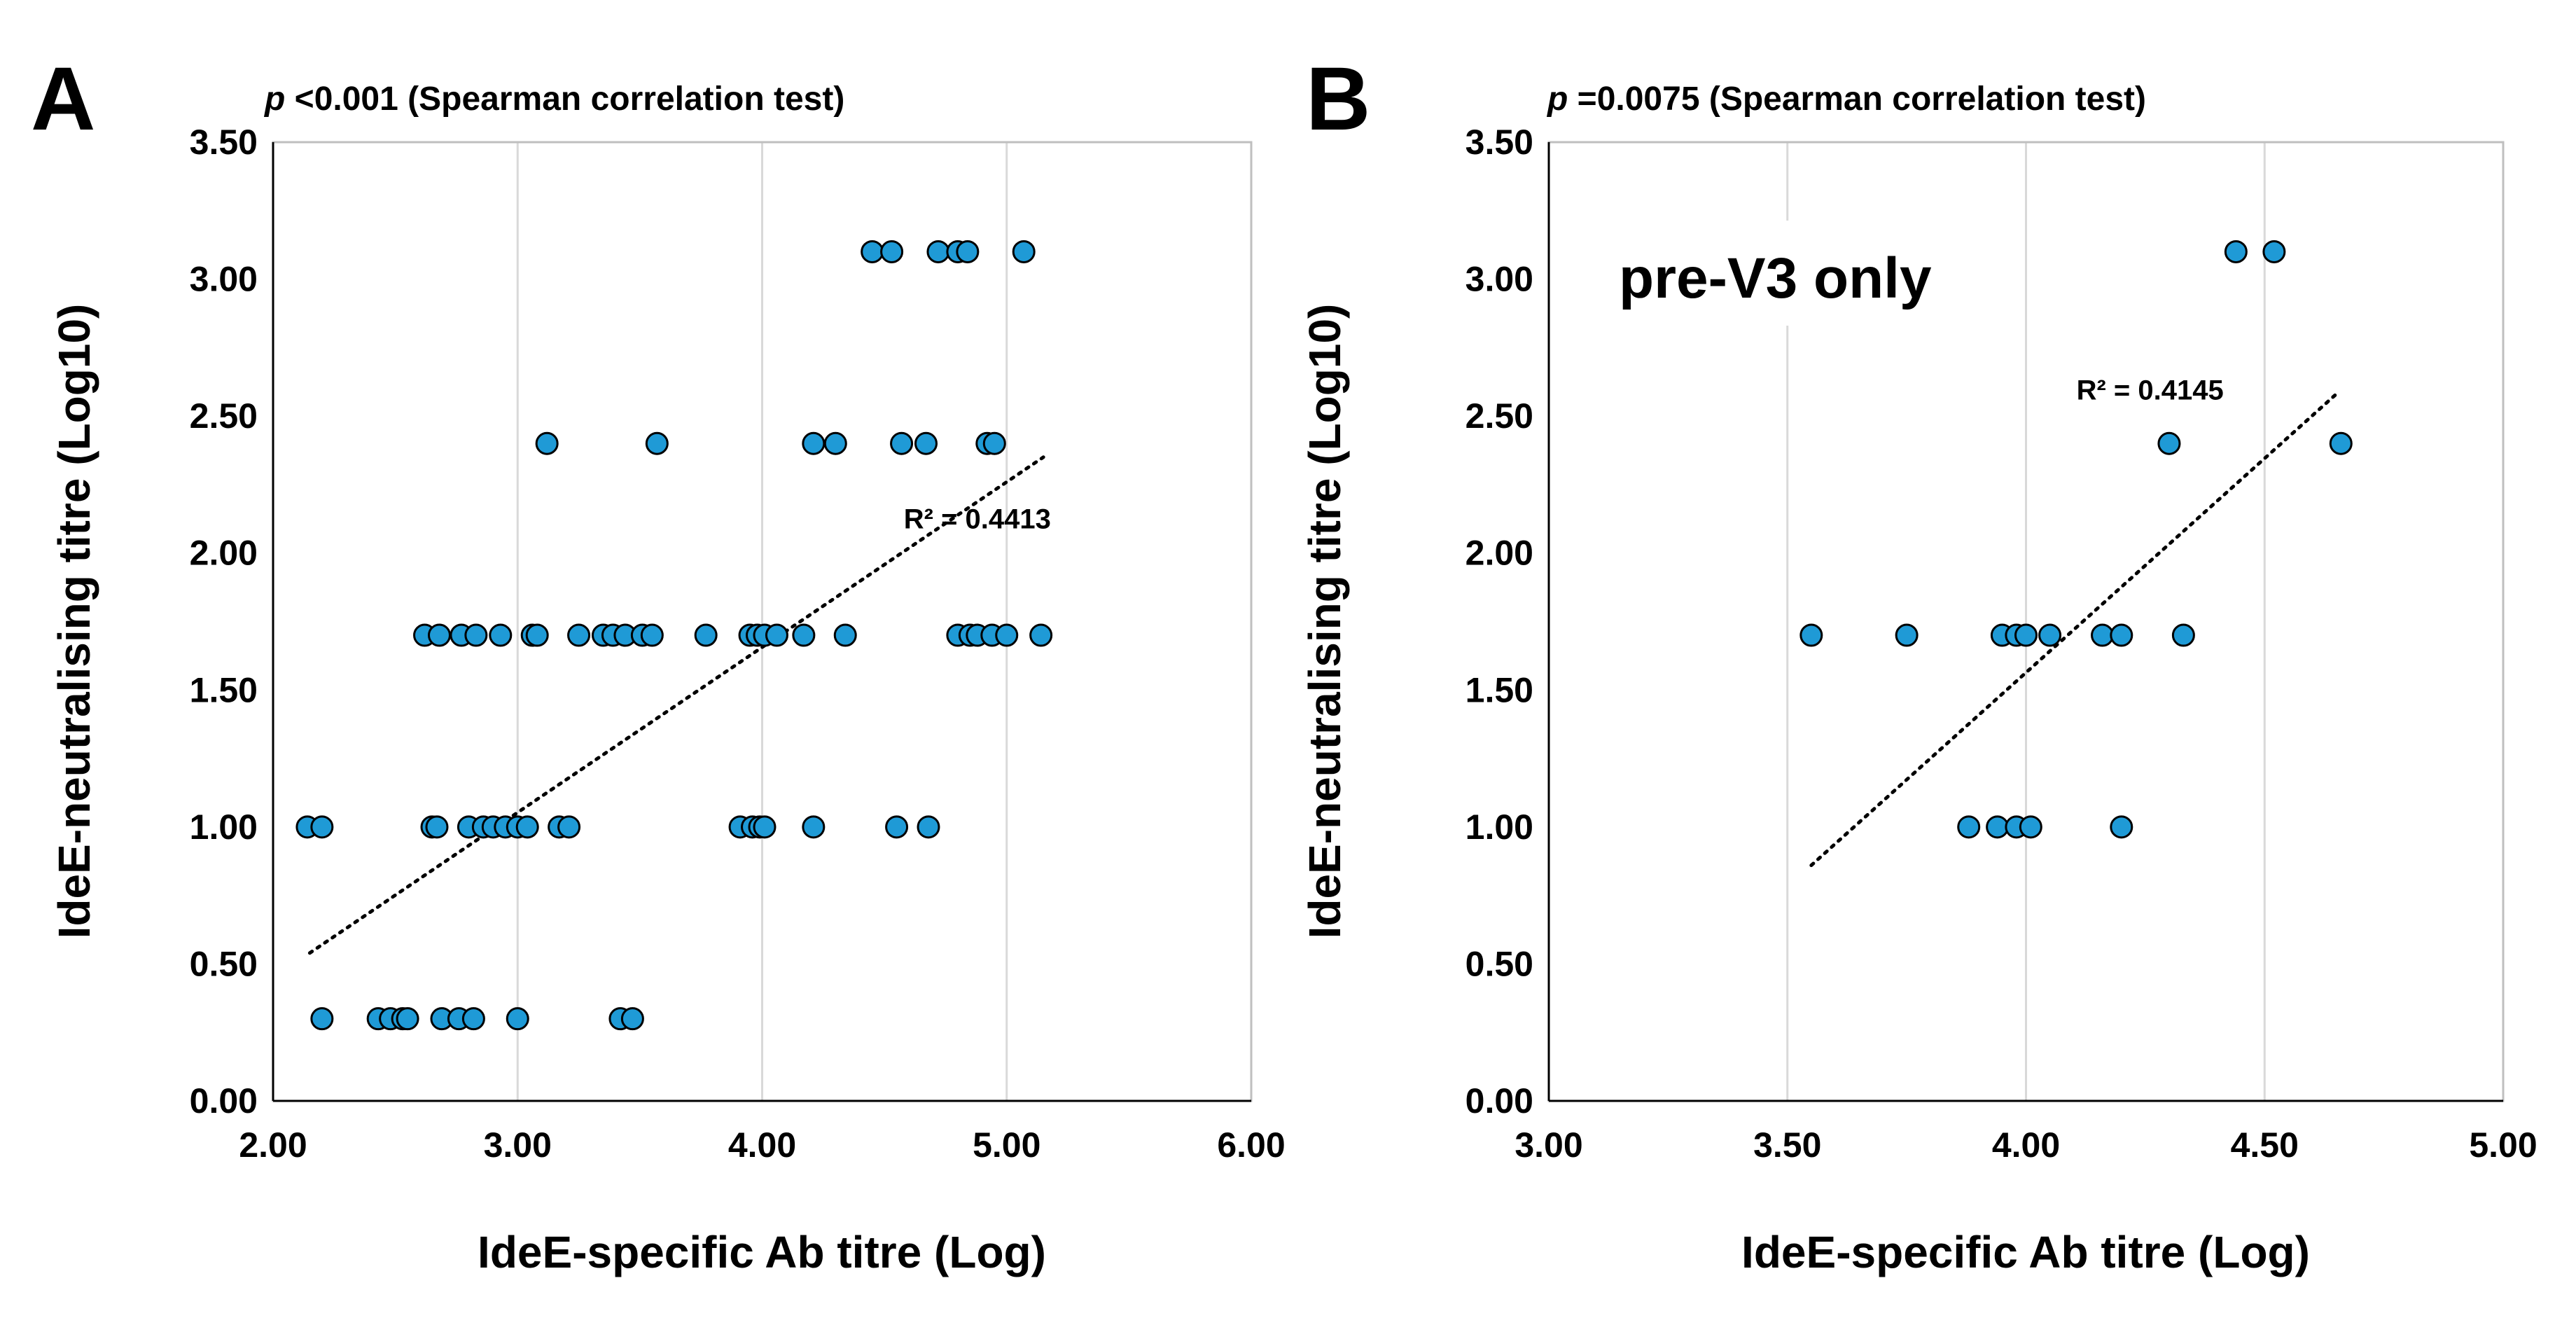  I want to click on statistic-text: =0.0075 (Spearman correlation test), so click(1857, 99).